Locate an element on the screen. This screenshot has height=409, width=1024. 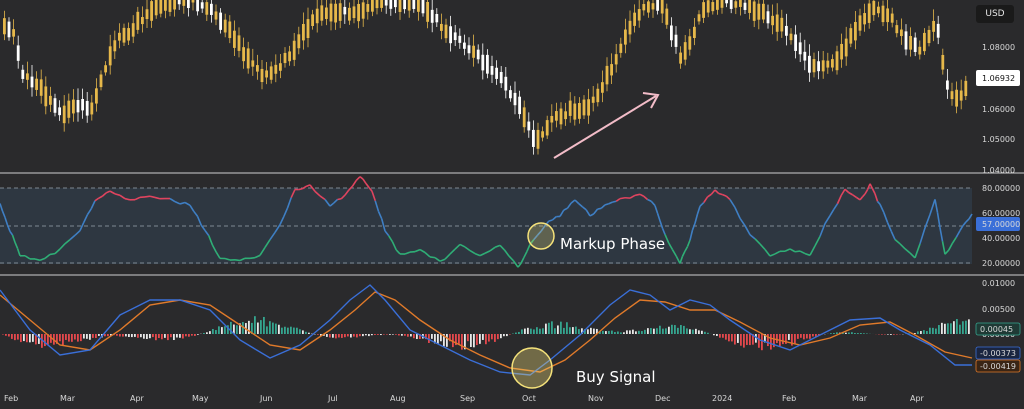
currency-badge: USD is located at coordinates (995, 14).